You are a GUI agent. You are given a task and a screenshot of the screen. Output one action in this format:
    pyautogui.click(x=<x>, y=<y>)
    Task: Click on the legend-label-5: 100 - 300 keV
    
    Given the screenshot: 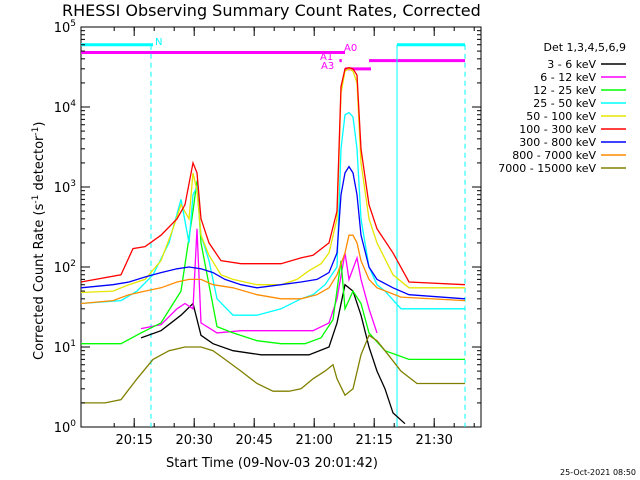 What is the action you would take?
    pyautogui.click(x=557, y=129)
    